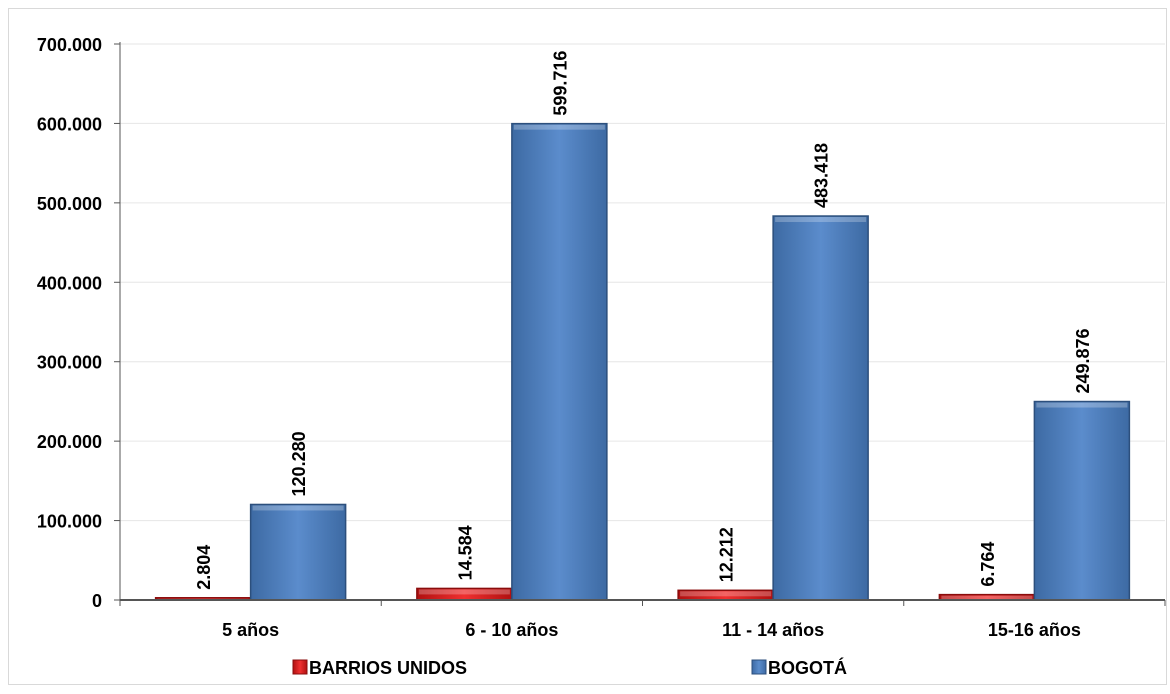 The image size is (1170, 694). Describe the element at coordinates (69, 124) in the screenshot. I see `y-tick-label: 600.000` at that location.